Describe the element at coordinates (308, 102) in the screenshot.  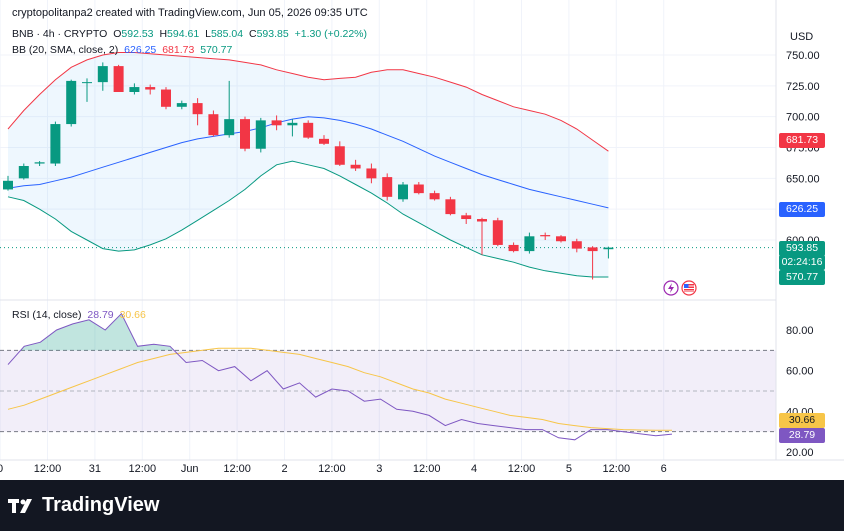
I see `bollinger-upper-line` at that location.